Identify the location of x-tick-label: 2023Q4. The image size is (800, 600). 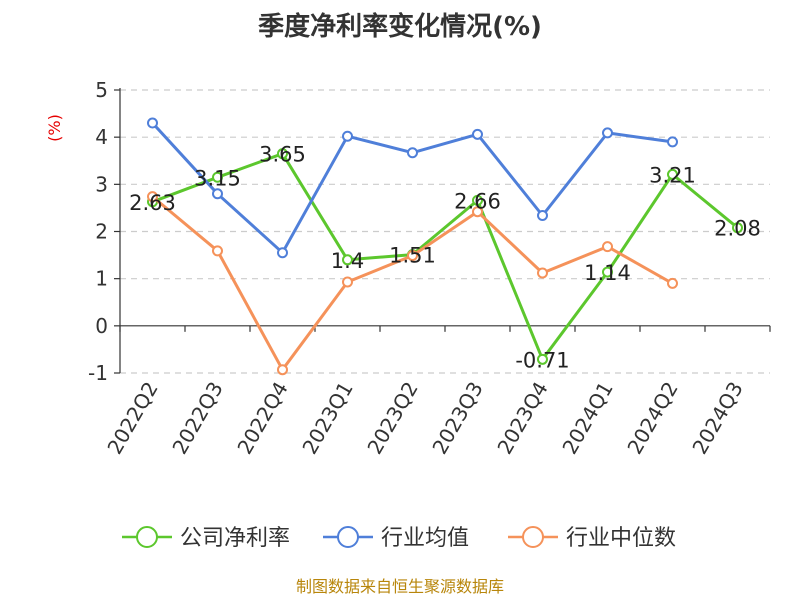
(522, 418).